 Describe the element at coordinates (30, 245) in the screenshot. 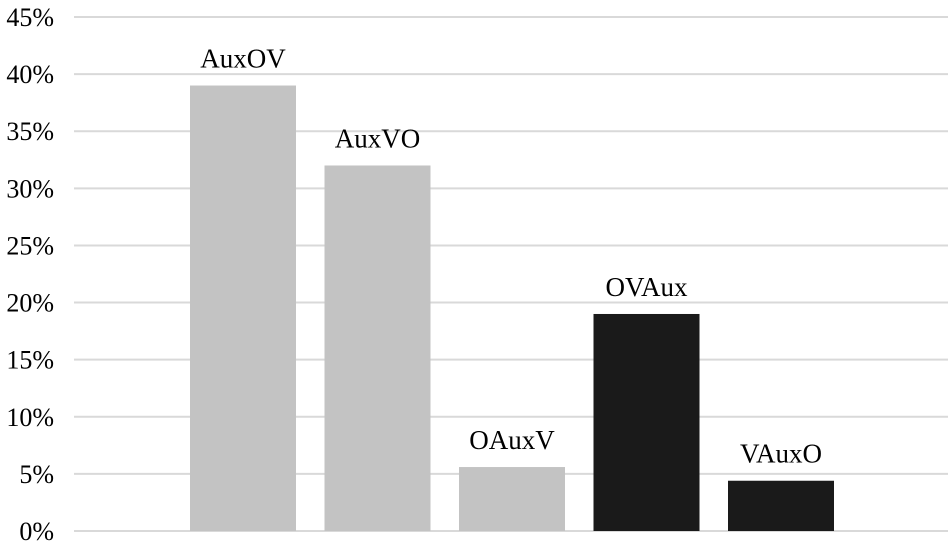

I see `y-tick-label: 25%` at that location.